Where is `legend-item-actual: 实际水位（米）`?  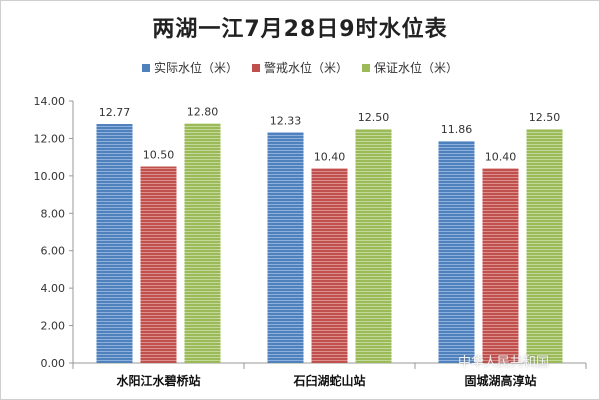
legend-item-actual: 实际水位（米） is located at coordinates (189, 67).